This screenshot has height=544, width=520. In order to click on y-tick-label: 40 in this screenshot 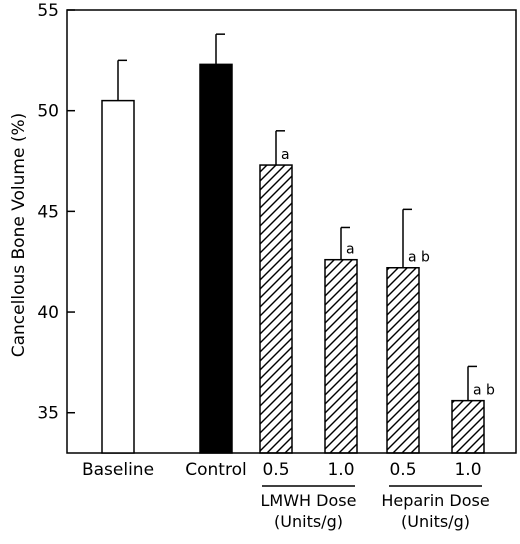, I will do `click(48, 313)`.